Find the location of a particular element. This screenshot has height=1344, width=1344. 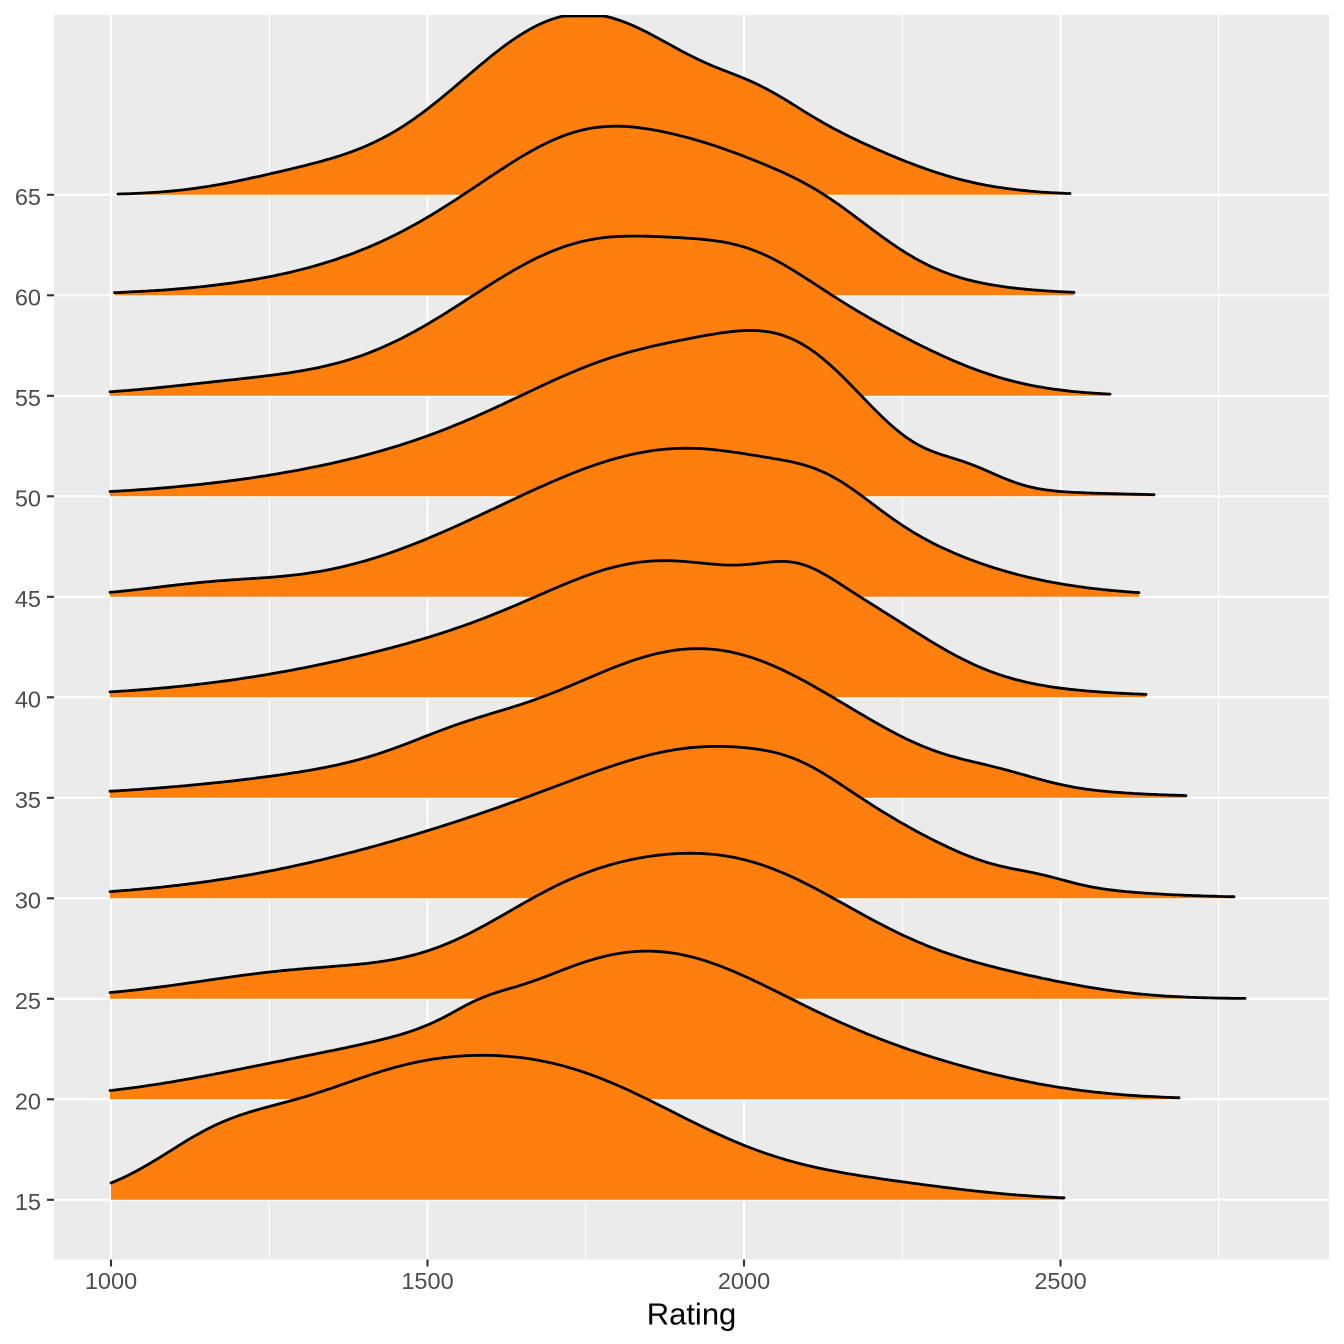

svg-text: 30 is located at coordinates (28, 901).